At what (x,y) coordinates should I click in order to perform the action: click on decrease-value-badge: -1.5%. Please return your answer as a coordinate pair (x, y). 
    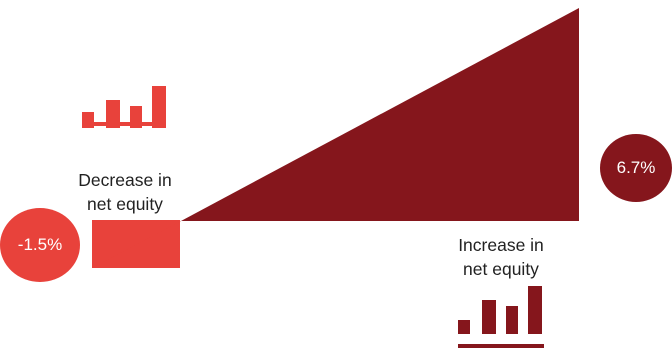
    Looking at the image, I should click on (40, 245).